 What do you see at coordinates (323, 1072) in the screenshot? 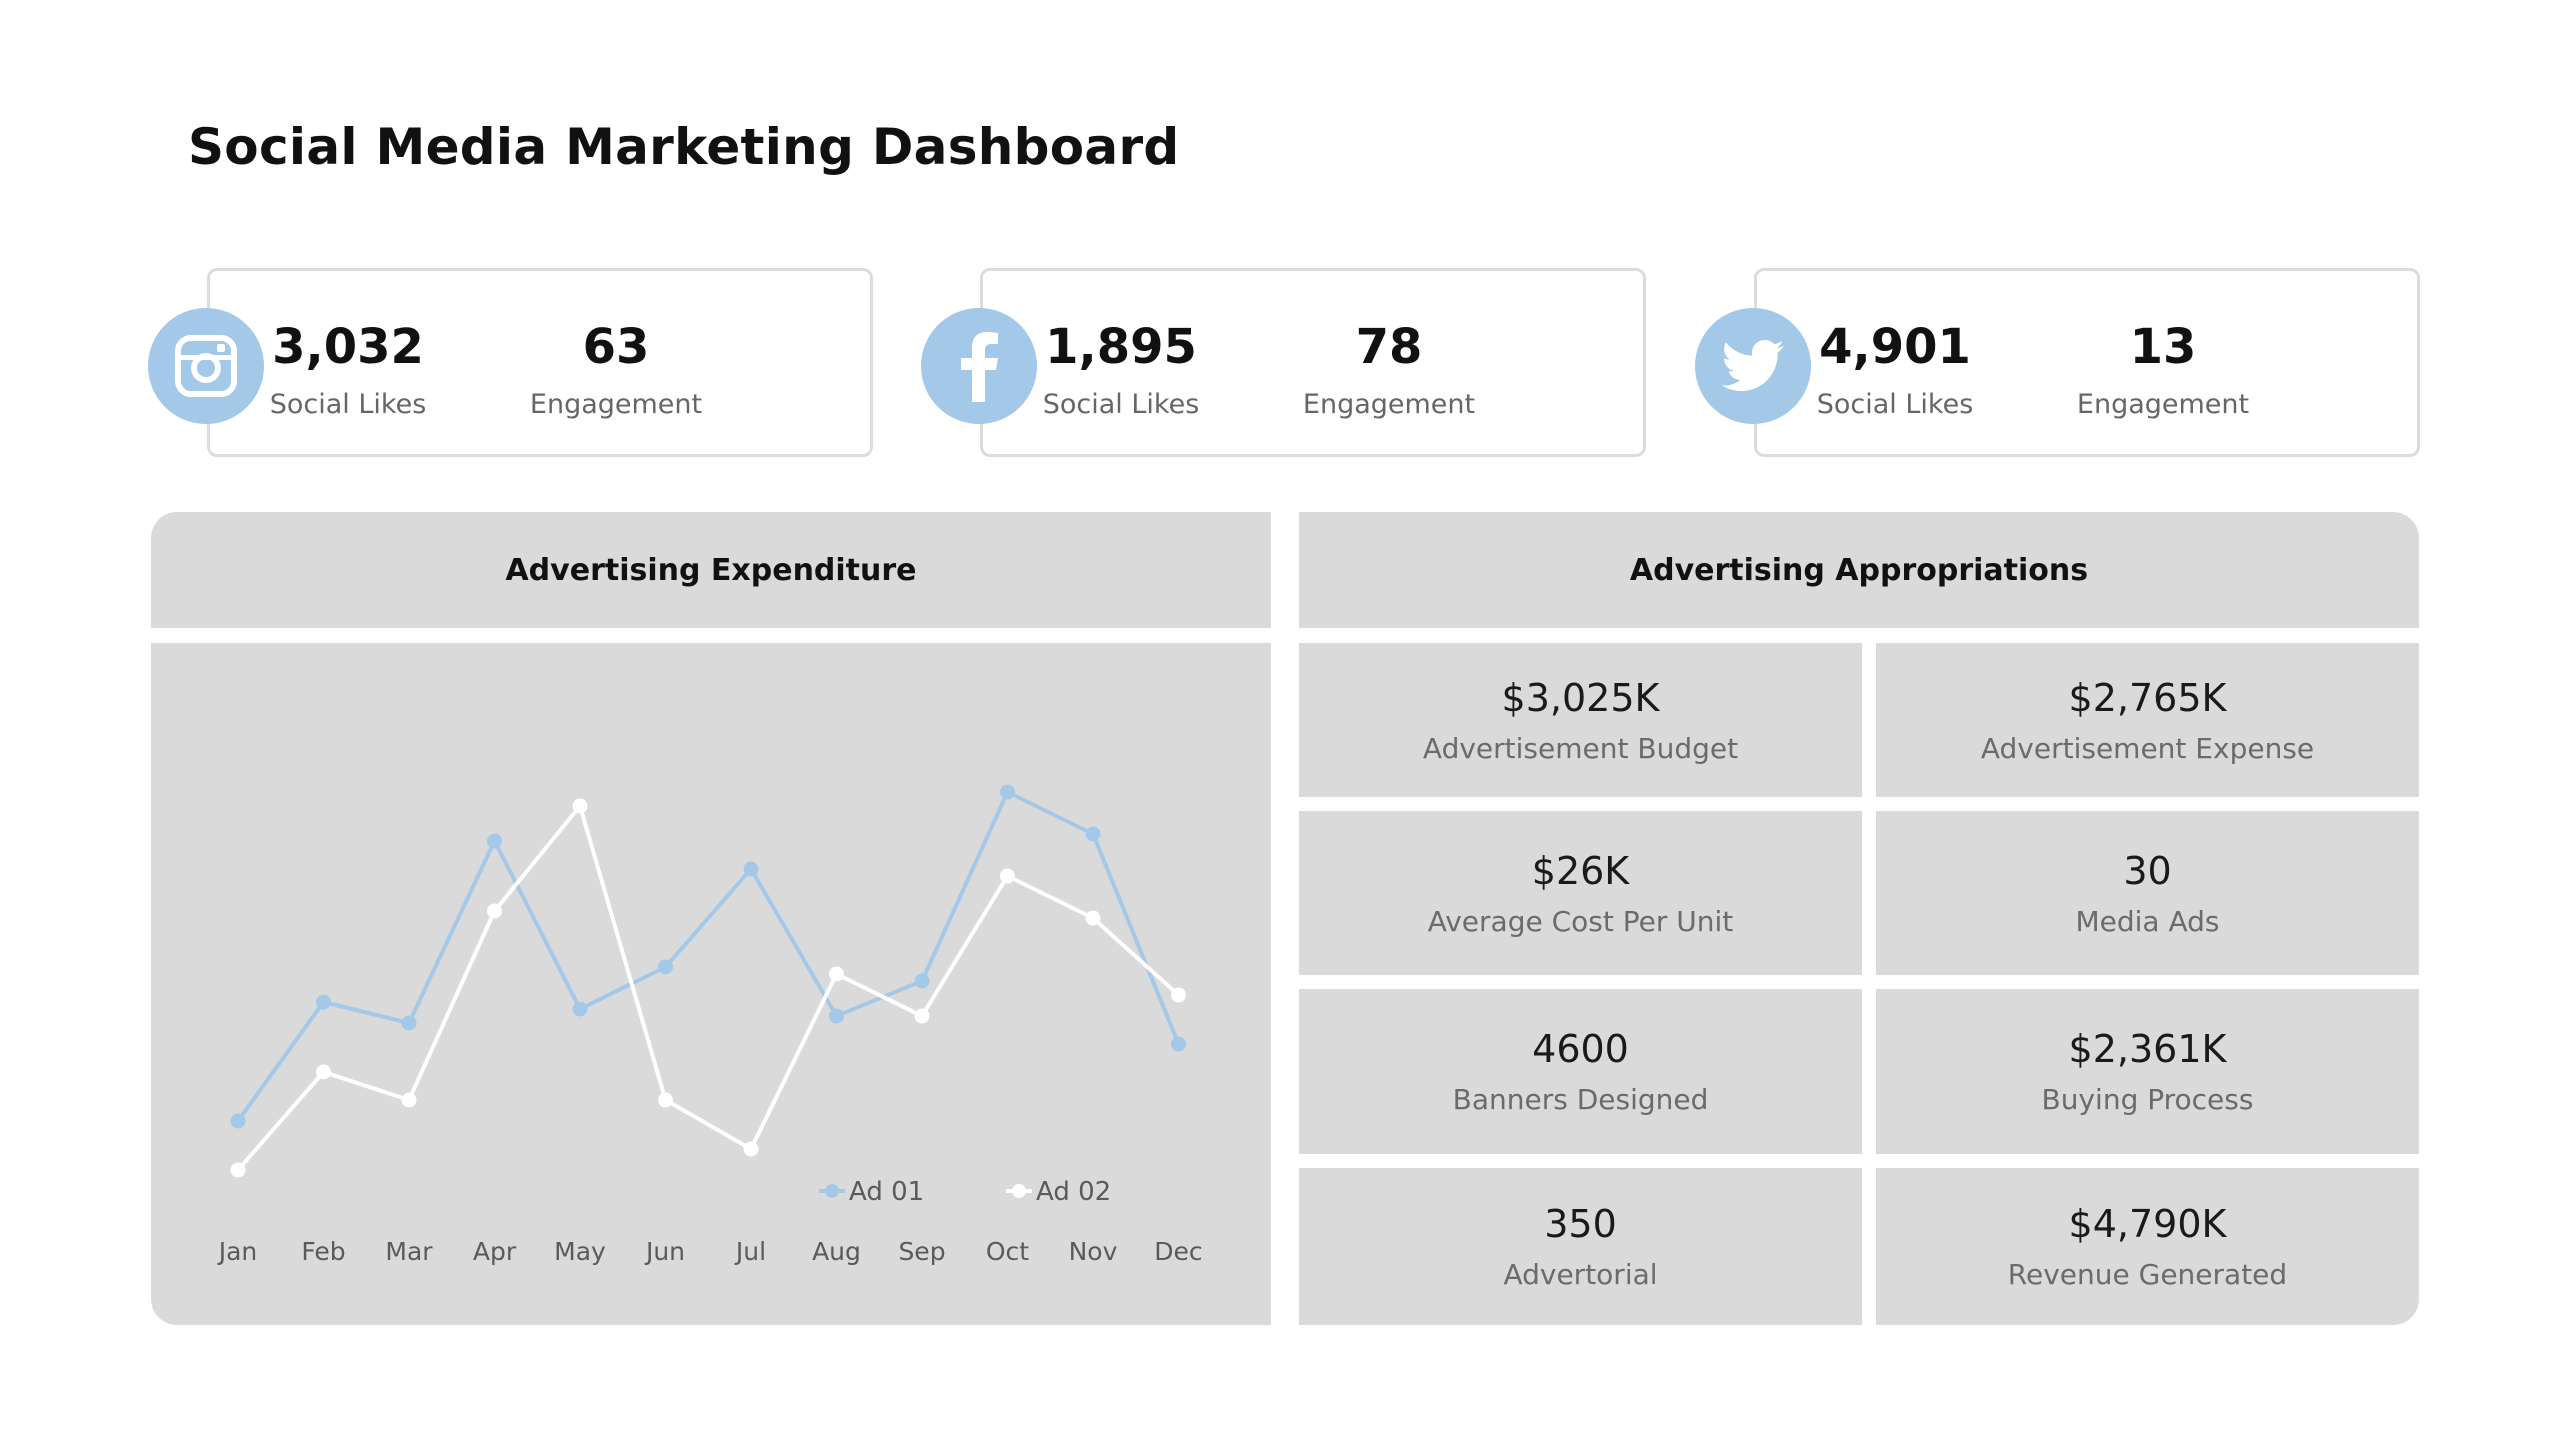
I see `data-point-series2-feb` at bounding box center [323, 1072].